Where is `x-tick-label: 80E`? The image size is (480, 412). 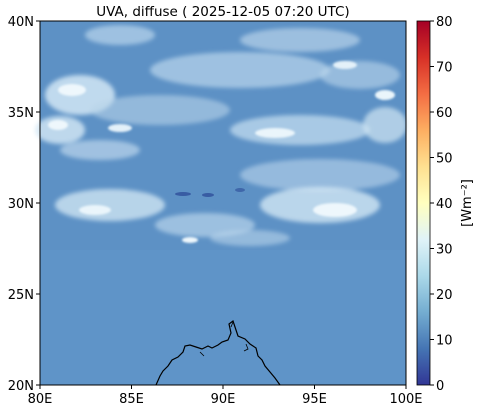 x-tick-label: 80E is located at coordinates (40, 399).